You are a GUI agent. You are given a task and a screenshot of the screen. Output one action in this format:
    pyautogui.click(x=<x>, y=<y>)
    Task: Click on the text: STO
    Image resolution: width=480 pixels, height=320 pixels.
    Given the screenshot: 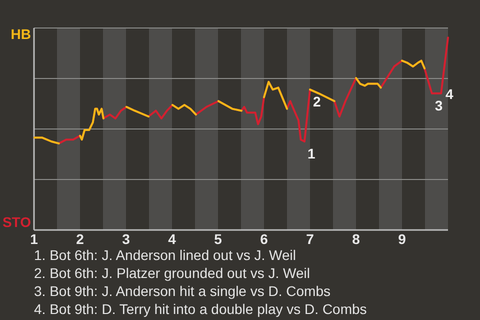 What is the action you would take?
    pyautogui.click(x=17, y=222)
    